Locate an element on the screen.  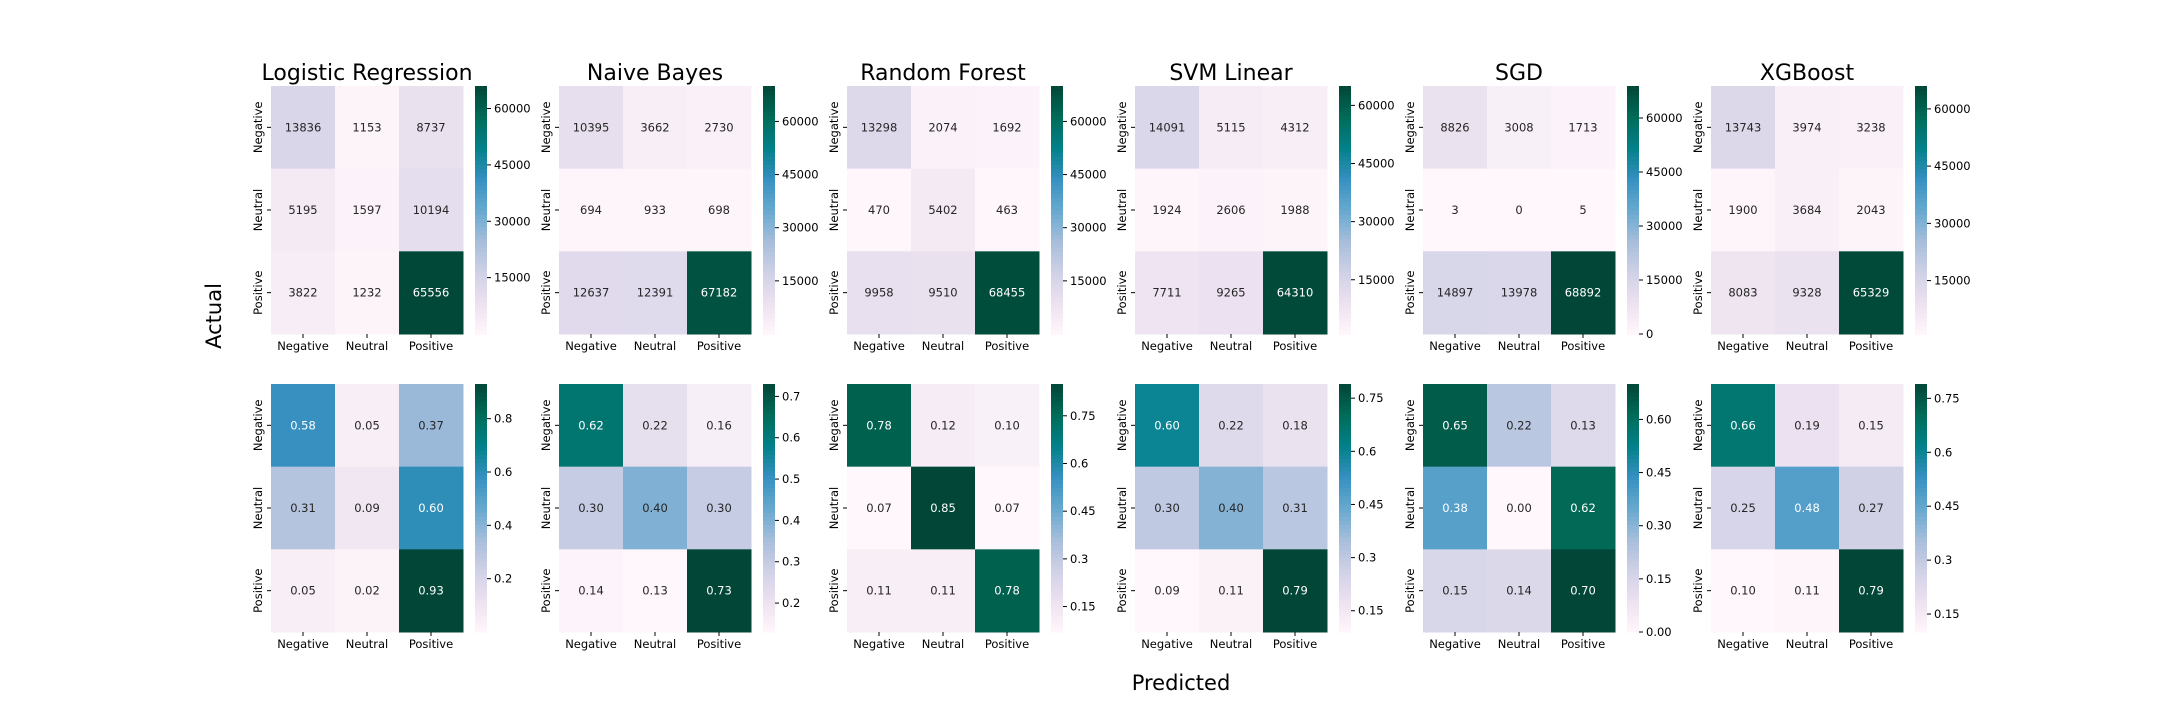
x-tick-label: Negative is located at coordinates (879, 644).